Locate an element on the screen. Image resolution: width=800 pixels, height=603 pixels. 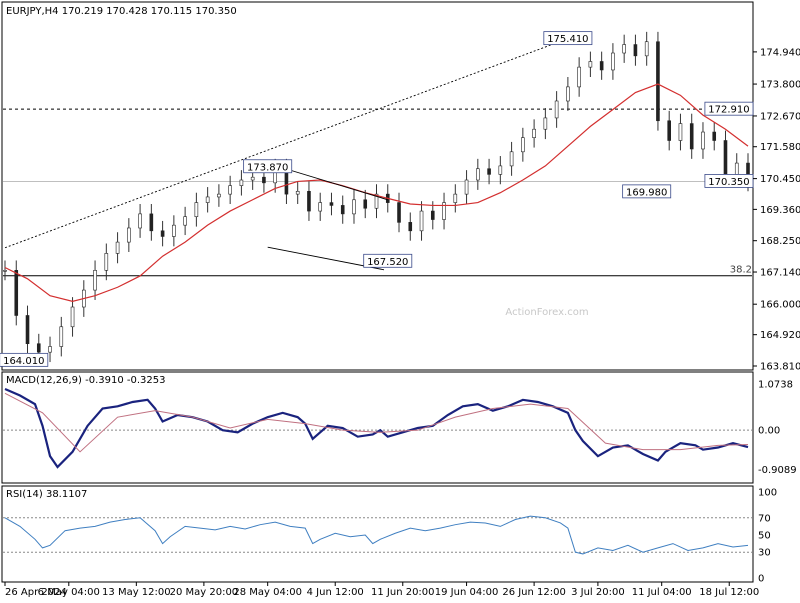
y-tick-label: 173.800 is located at coordinates (780, 85).